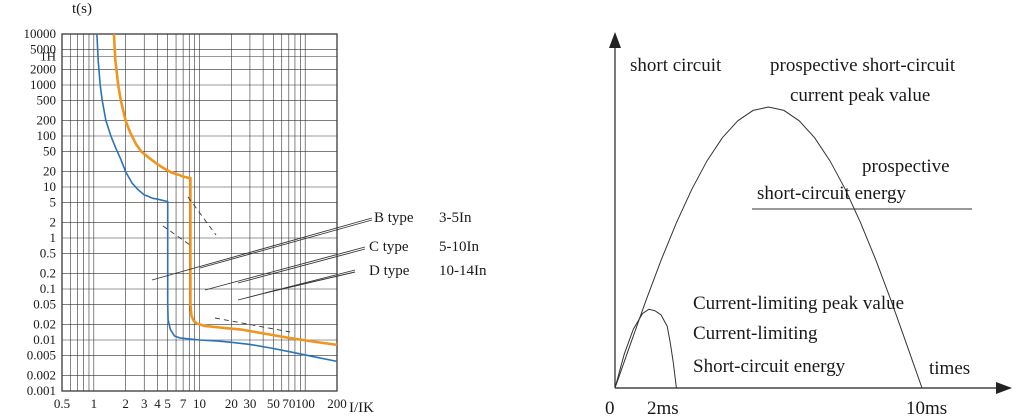  I want to click on prospective-energy-label-line1: prospective, so click(906, 166).